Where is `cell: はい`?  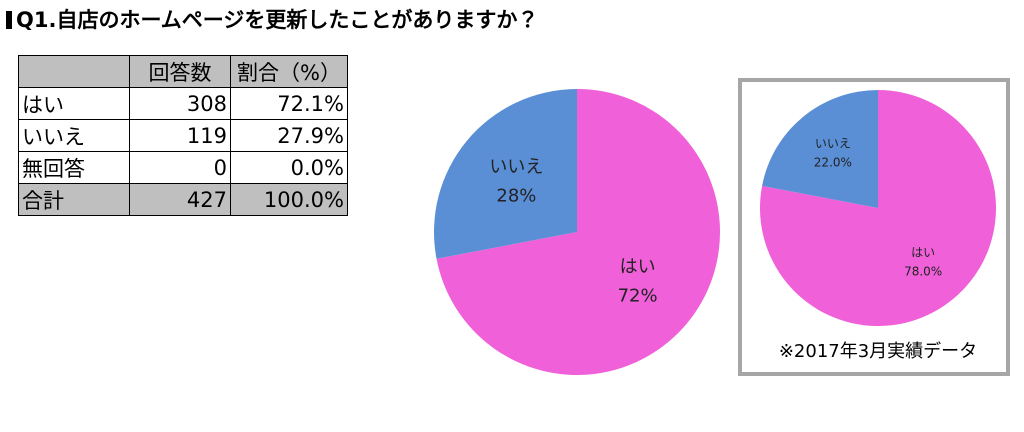
cell: はい is located at coordinates (74, 103).